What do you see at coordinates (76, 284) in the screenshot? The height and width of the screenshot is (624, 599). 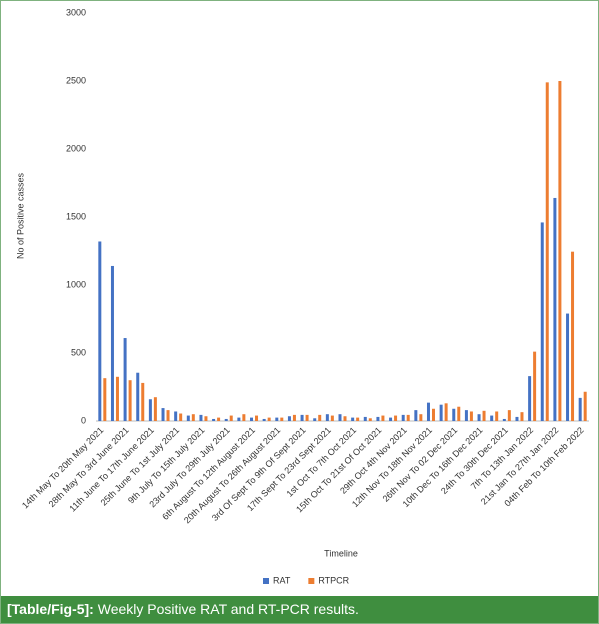 I see `y-tick-label: 1000` at bounding box center [76, 284].